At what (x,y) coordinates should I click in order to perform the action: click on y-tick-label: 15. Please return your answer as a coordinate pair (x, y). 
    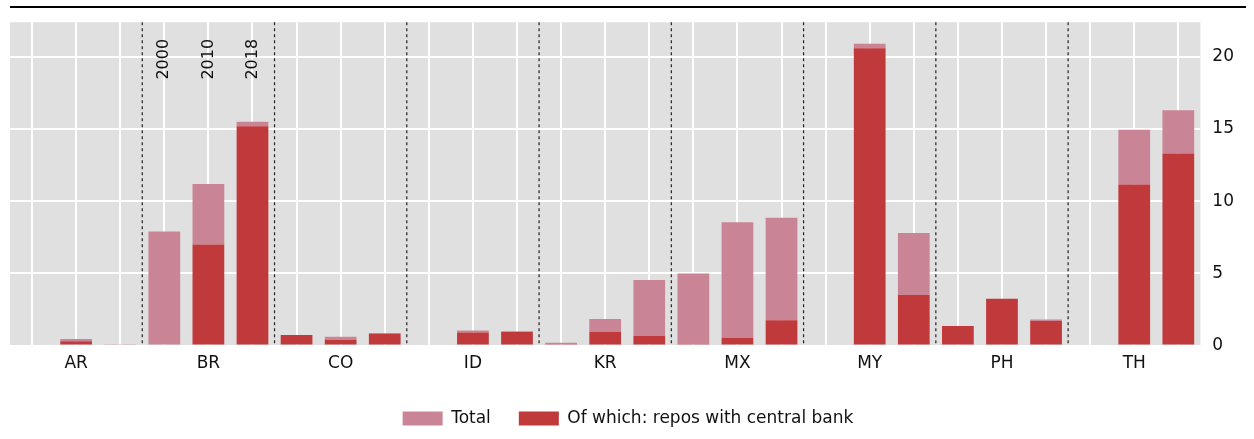
    Looking at the image, I should click on (1223, 127).